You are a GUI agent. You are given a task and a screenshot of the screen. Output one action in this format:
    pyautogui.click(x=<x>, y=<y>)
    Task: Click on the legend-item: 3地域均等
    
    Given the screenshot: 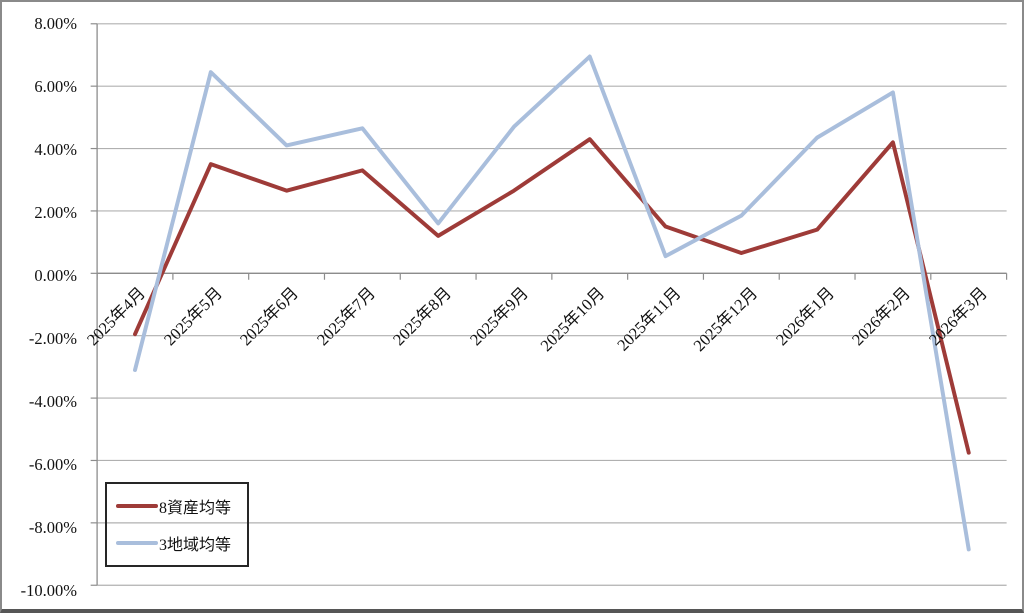 What is the action you would take?
    pyautogui.click(x=179, y=543)
    